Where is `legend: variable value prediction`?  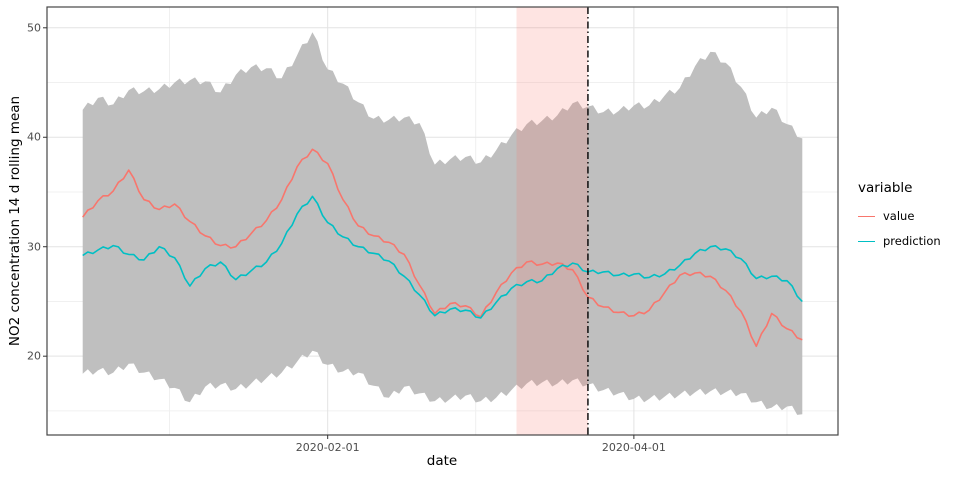 legend: variable value prediction is located at coordinates (899, 219).